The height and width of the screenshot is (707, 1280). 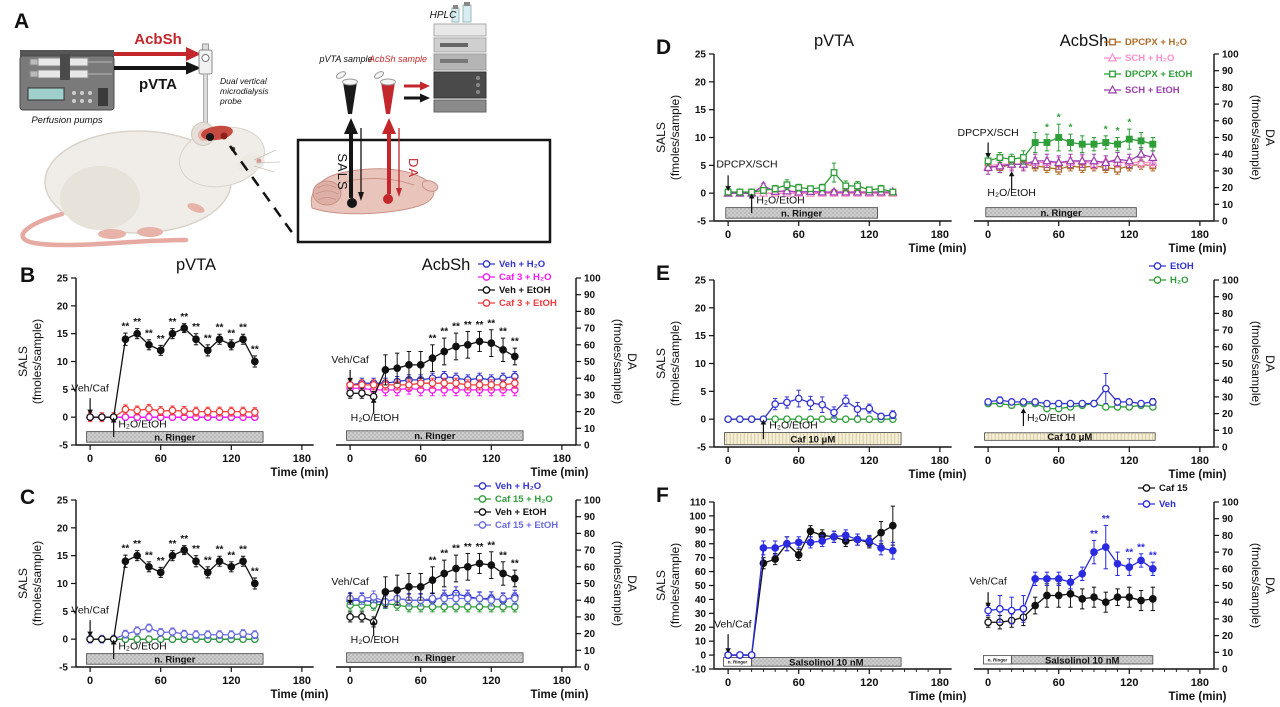 I want to click on svg-text: 40, so click(x=1228, y=381).